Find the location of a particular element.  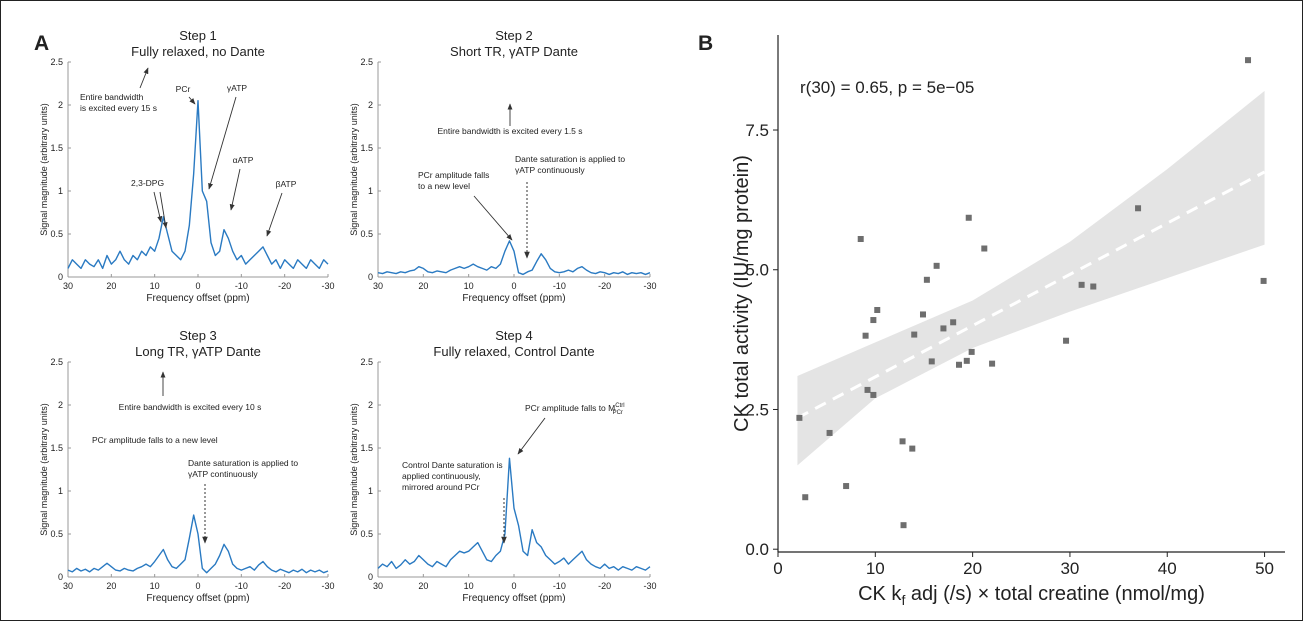

chart-subtitle: Long TR, γATP Dante is located at coordinates (198, 351).